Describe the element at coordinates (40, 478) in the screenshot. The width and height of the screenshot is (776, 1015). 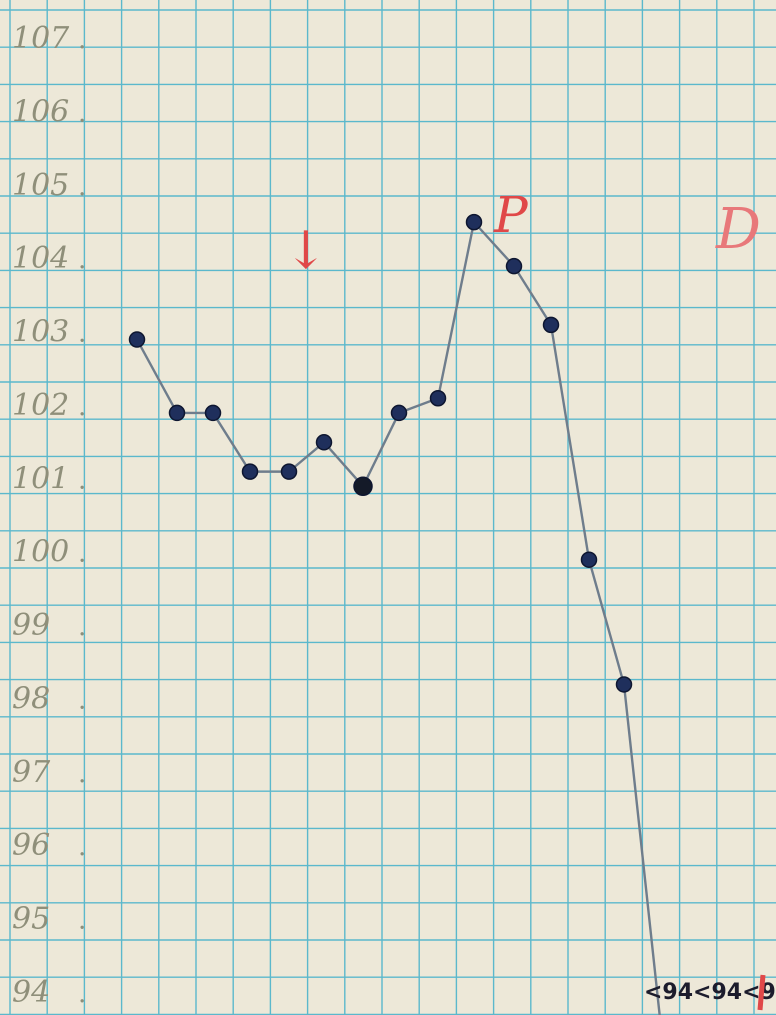
I see `y-tick-label-101: 101` at that location.